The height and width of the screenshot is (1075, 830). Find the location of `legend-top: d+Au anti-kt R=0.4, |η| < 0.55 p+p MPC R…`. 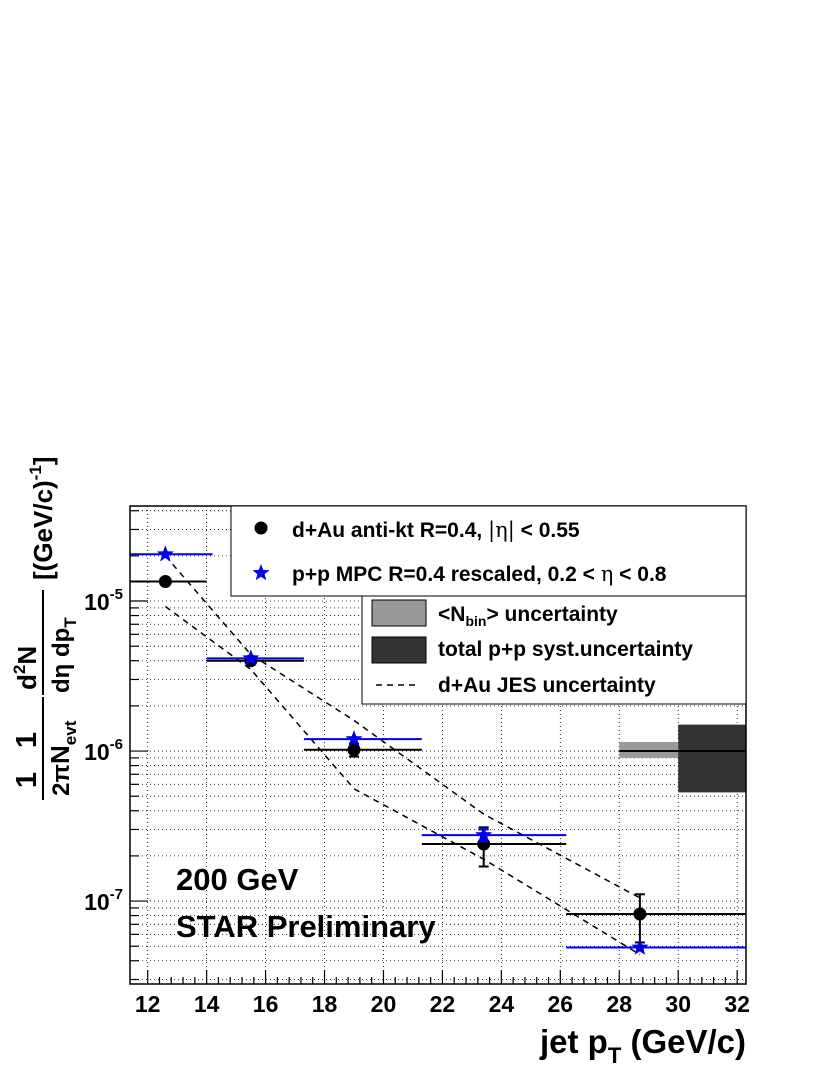

legend-top: d+Au anti-kt R=0.4, |η| < 0.55 p+p MPC R… is located at coordinates (488, 551).